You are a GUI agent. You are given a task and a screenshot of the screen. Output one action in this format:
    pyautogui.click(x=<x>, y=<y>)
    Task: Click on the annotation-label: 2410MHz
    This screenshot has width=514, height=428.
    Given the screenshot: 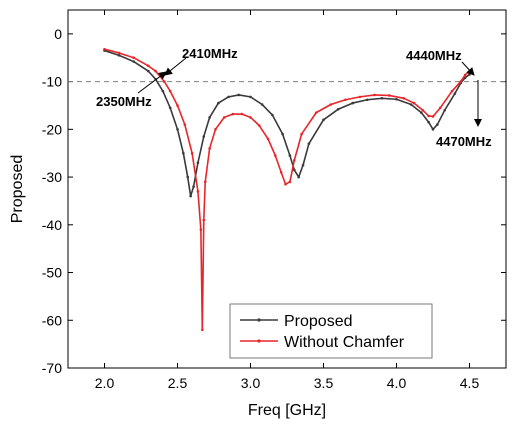 What is the action you would take?
    pyautogui.click(x=210, y=53)
    